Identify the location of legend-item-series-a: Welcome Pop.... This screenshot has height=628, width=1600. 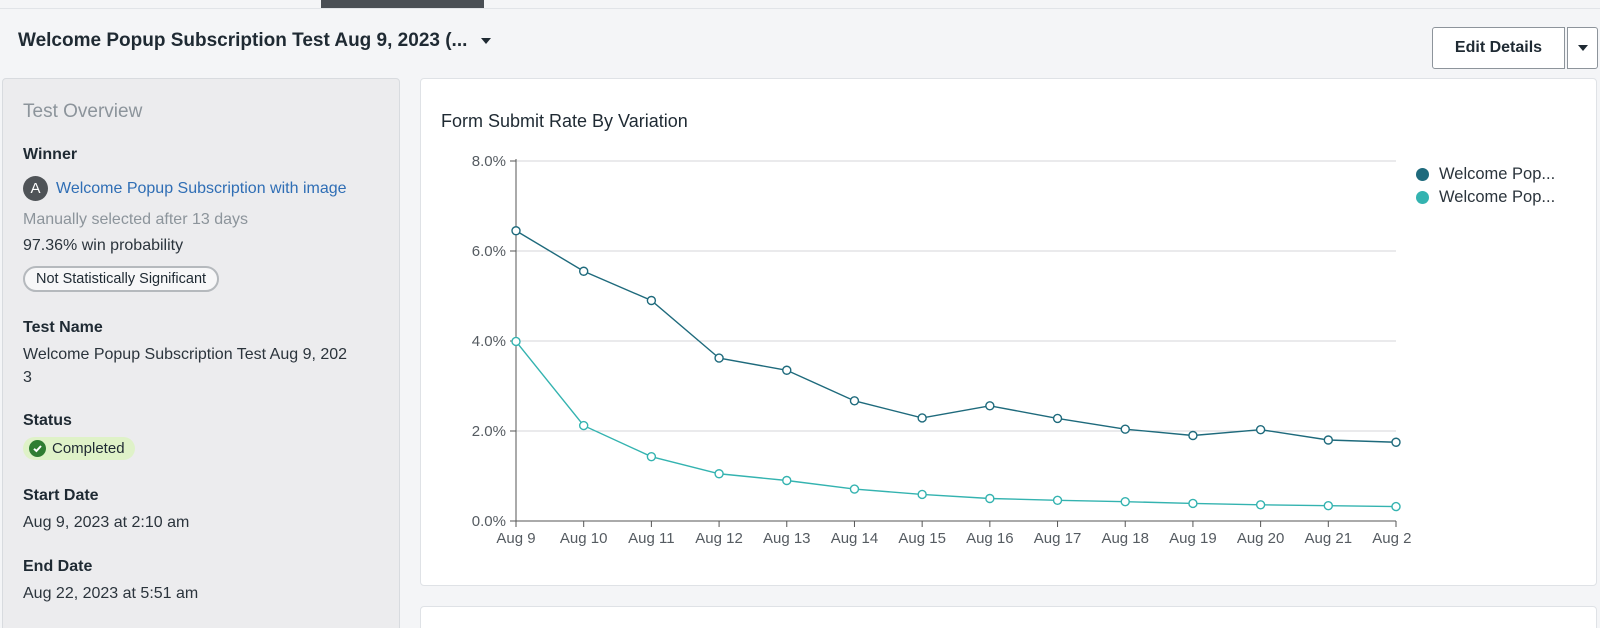
(1485, 174).